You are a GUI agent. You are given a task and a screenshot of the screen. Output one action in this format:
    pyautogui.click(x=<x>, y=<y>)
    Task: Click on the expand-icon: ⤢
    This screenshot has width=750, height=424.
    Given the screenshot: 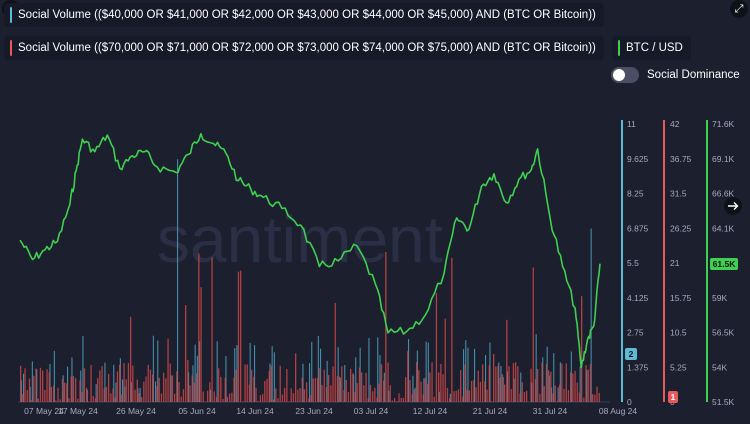 What is the action you would take?
    pyautogui.click(x=739, y=9)
    